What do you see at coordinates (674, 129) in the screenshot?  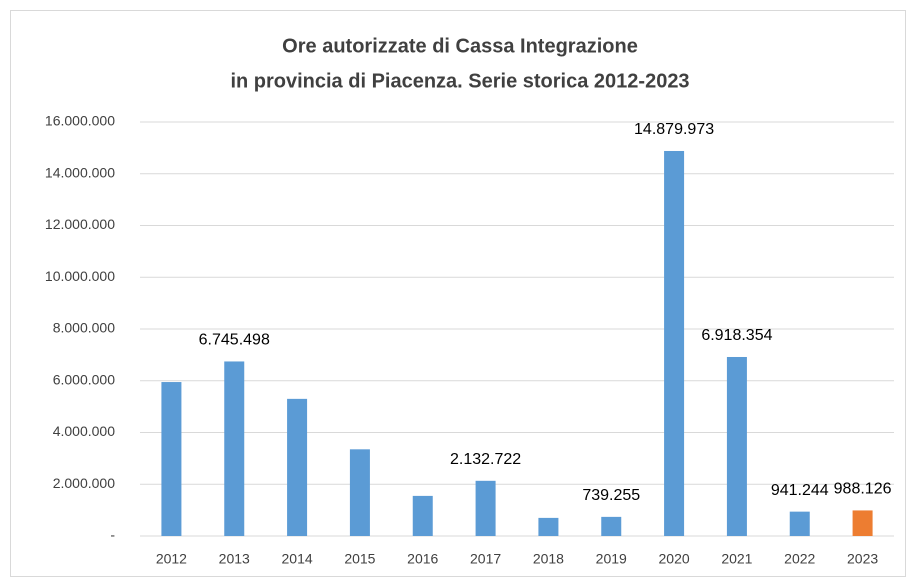 I see `data-label: 14.879.973` at bounding box center [674, 129].